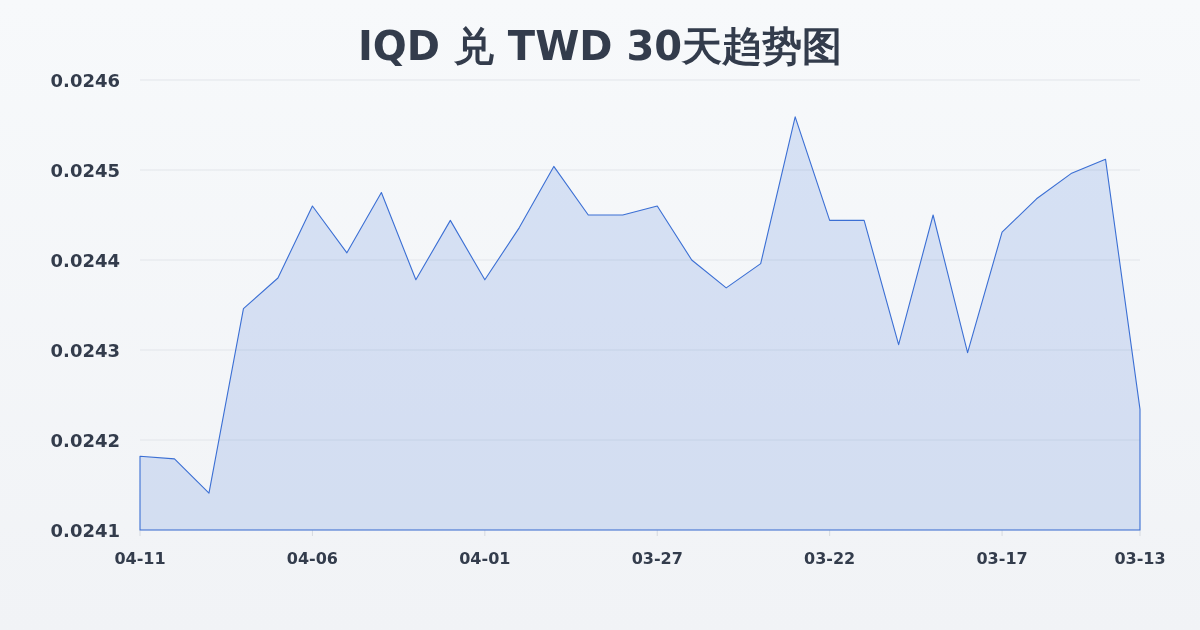 The width and height of the screenshot is (1200, 630). What do you see at coordinates (1140, 558) in the screenshot?
I see `x-tick-label: 03-13` at bounding box center [1140, 558].